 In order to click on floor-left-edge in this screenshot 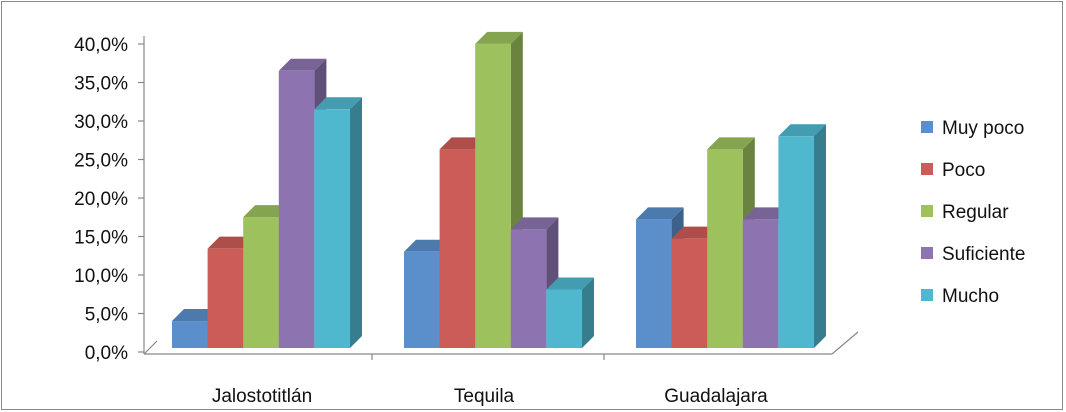, I will do `click(150, 347)`.